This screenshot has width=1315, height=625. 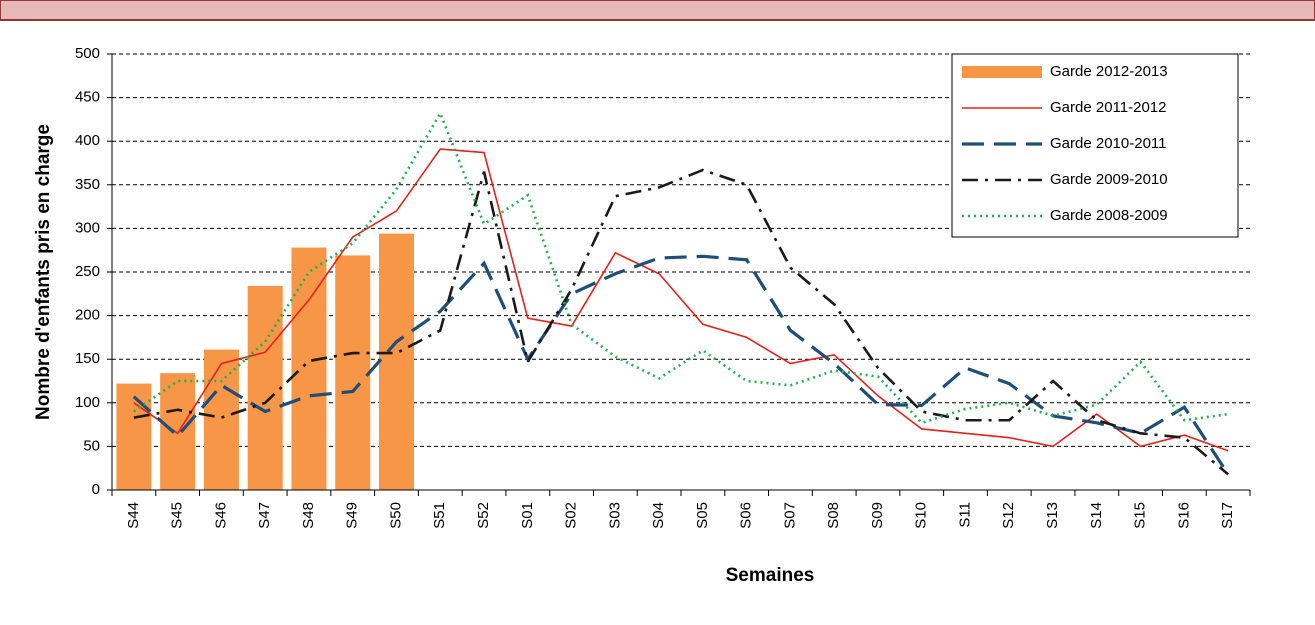 What do you see at coordinates (1109, 215) in the screenshot?
I see `legend-label: Garde 2008-2009` at bounding box center [1109, 215].